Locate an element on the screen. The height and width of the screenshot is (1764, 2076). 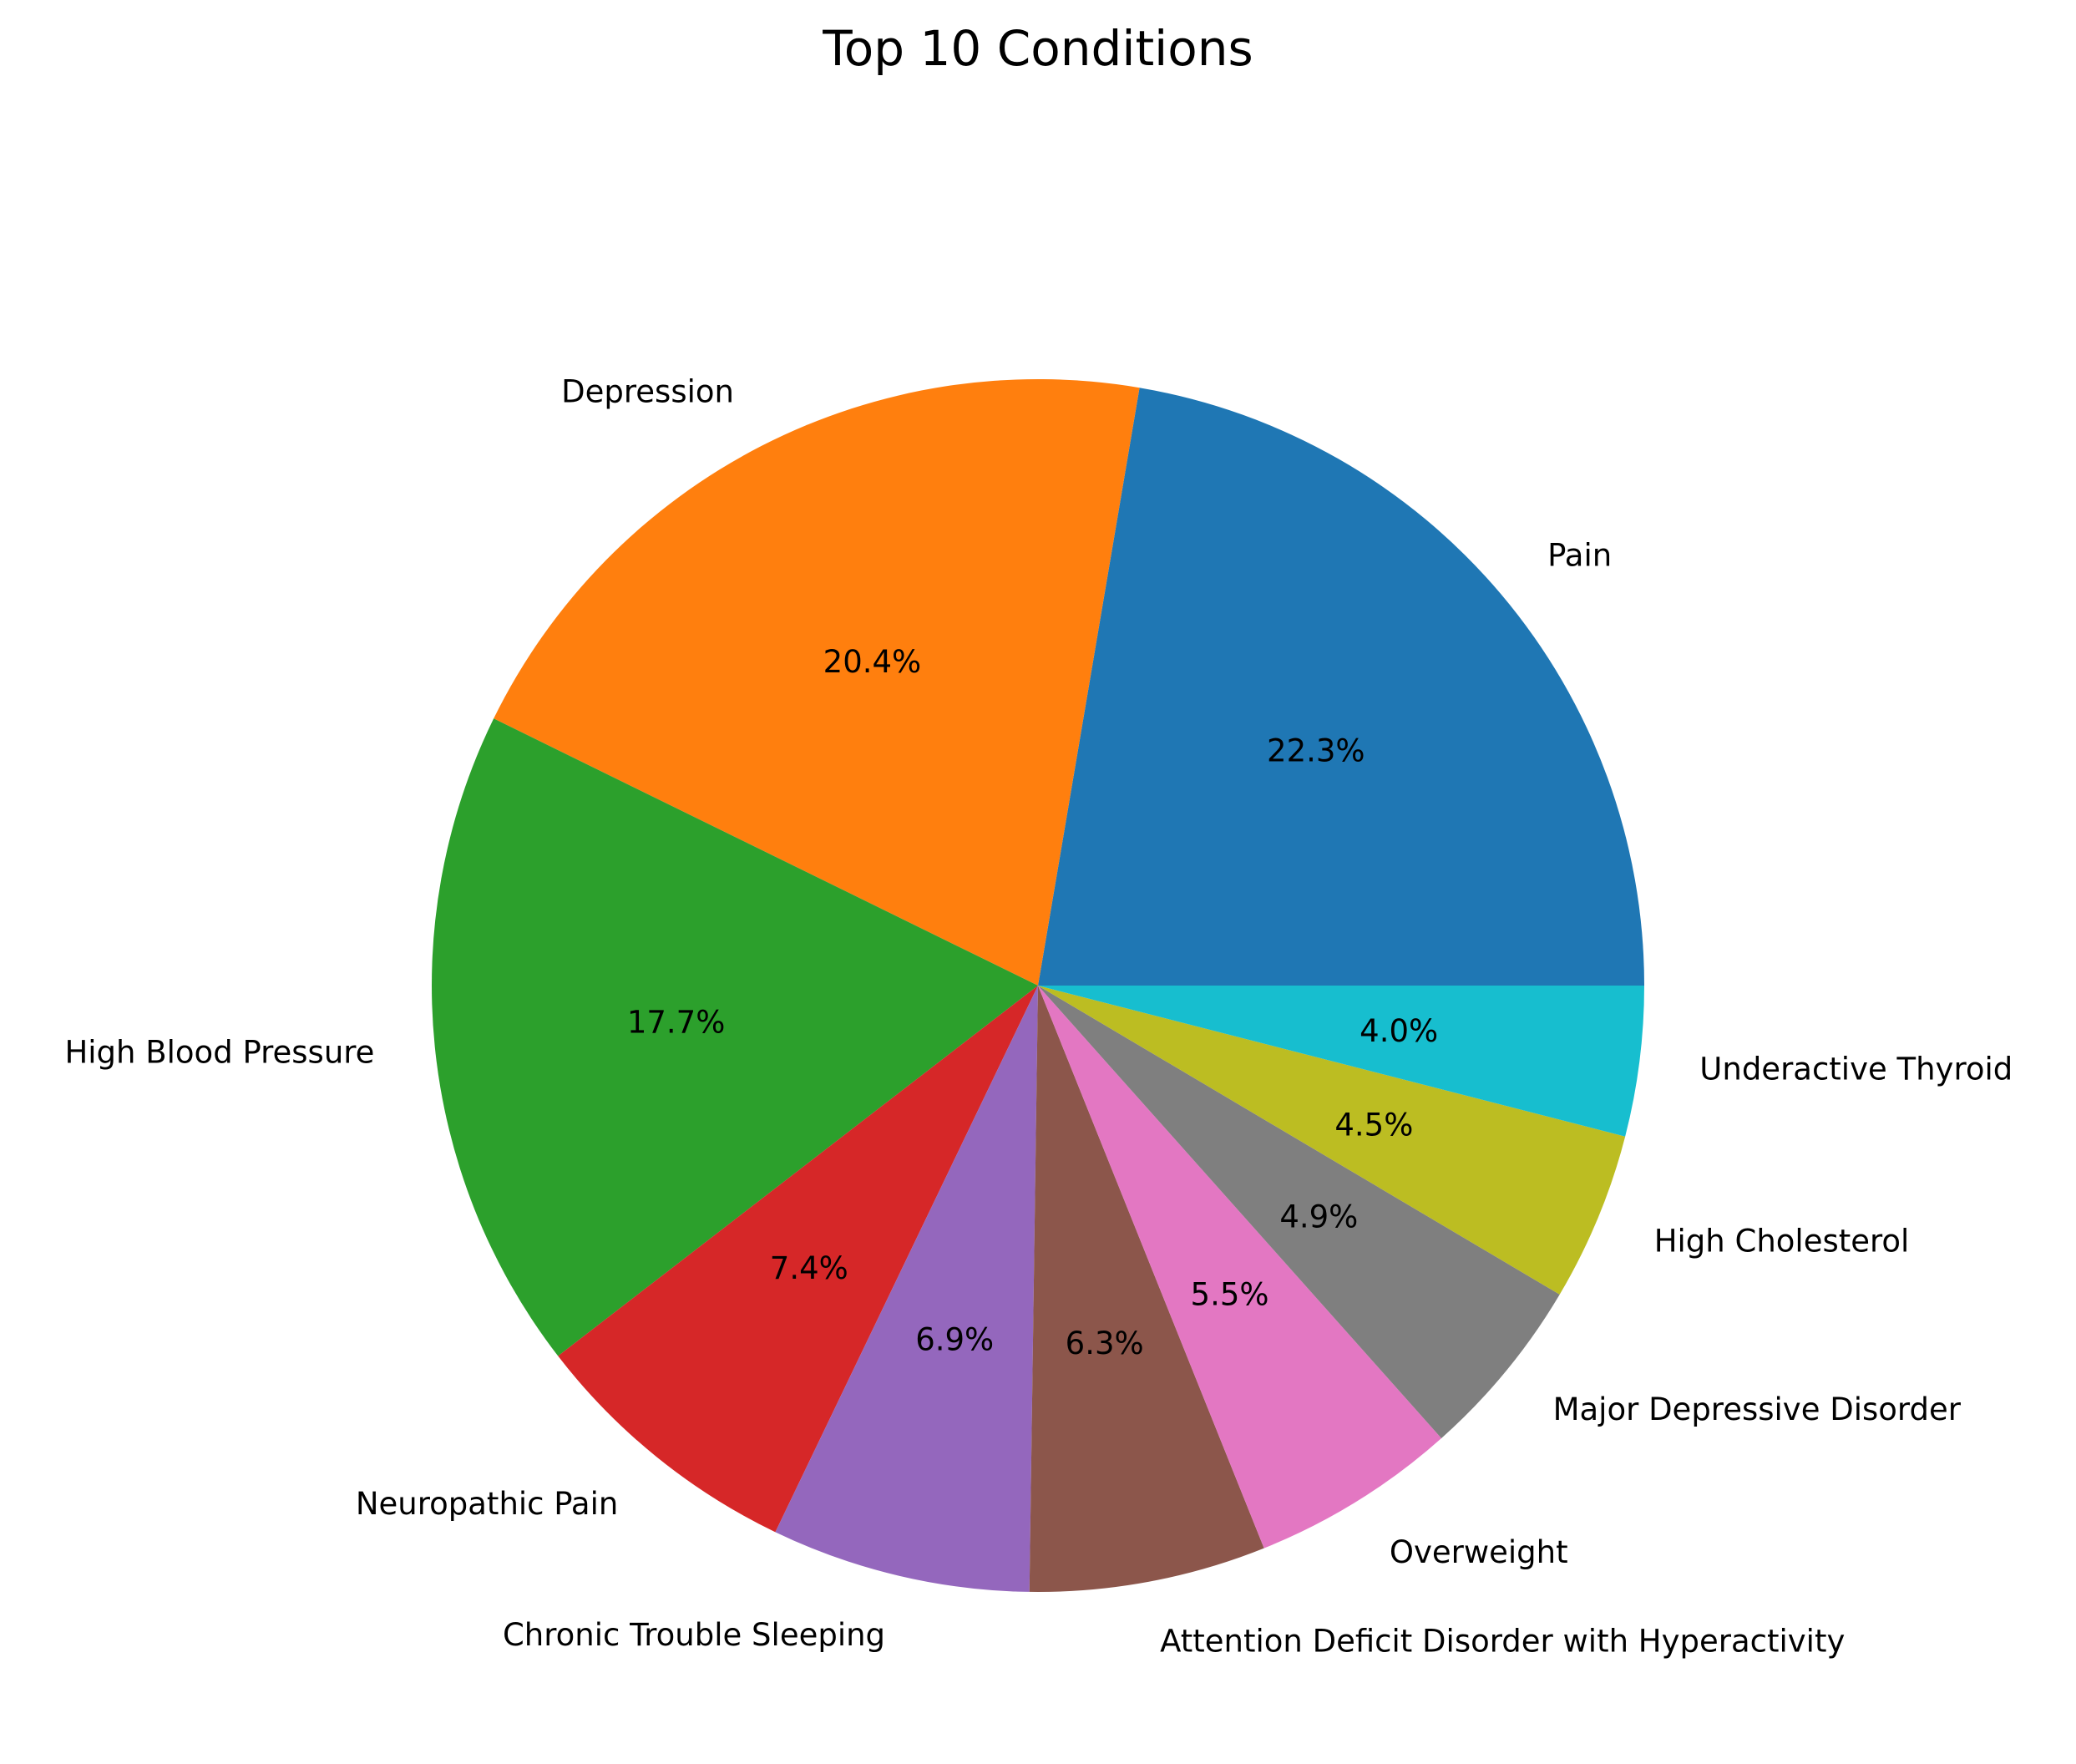
slice-percent-chronic-trouble-sleeping: 6.9% is located at coordinates (954, 1340).